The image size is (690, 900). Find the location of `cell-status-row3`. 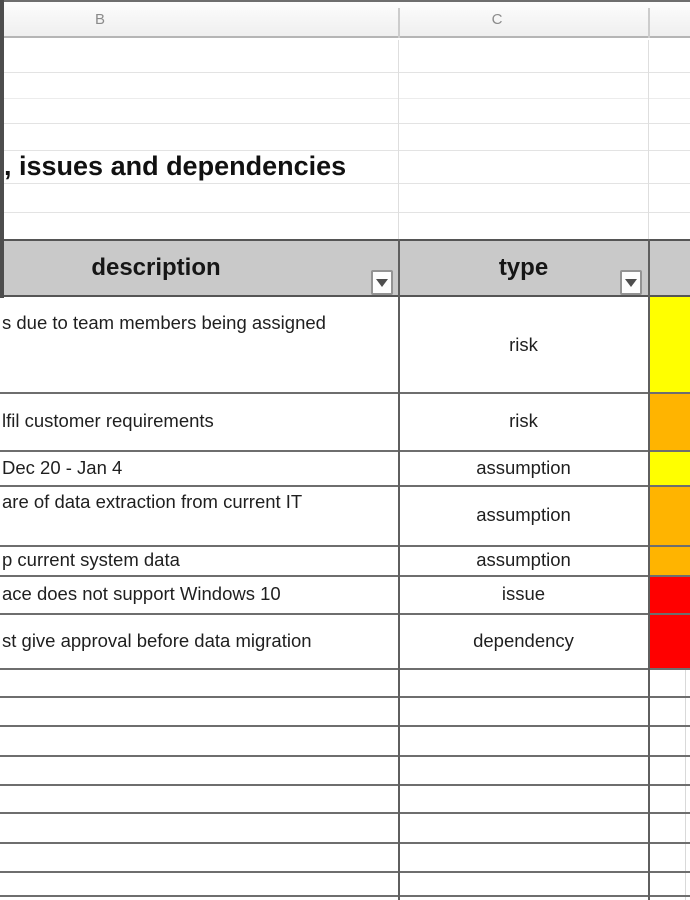

cell-status-row3 is located at coordinates (670, 467).